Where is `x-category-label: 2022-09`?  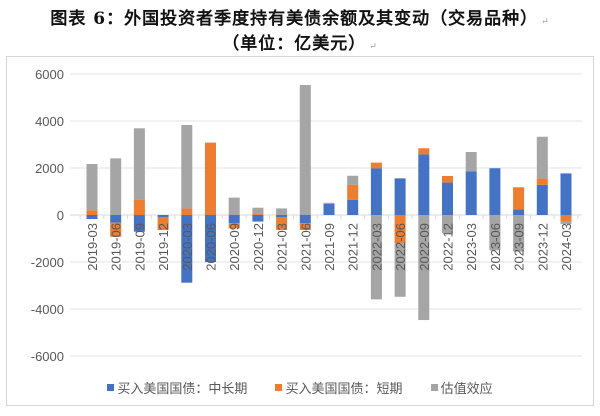 x-category-label: 2022-09 is located at coordinates (424, 247).